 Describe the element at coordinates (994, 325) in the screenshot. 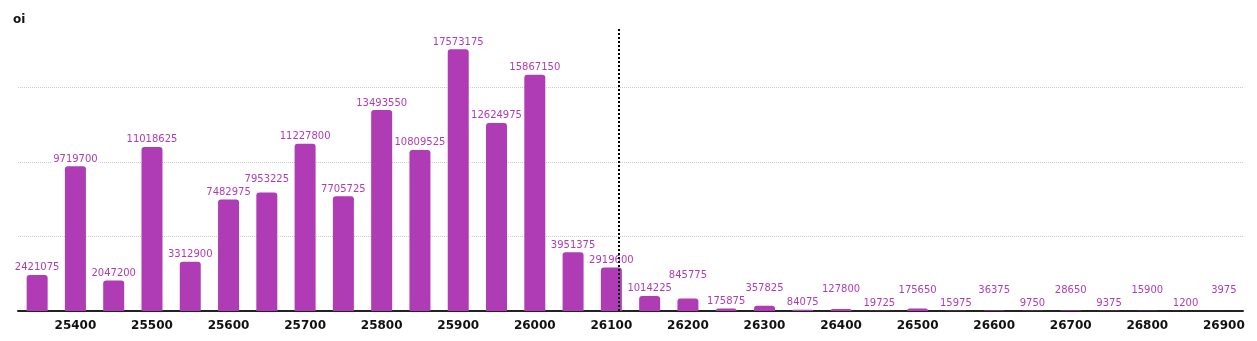

I see `x-tick-label: 26600` at that location.